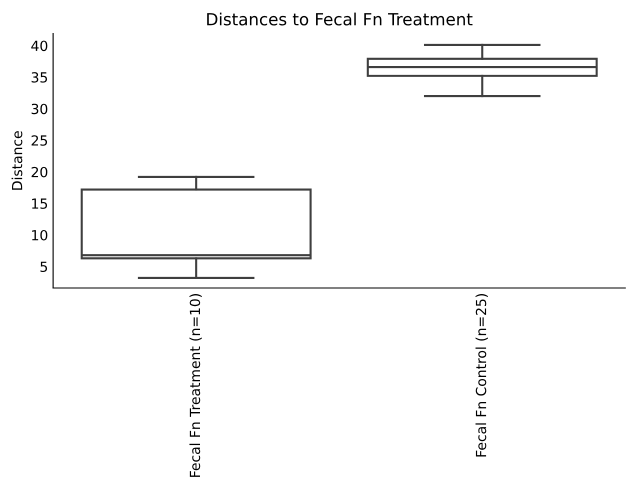  Describe the element at coordinates (44, 267) in the screenshot. I see `y-tick-label: 5` at that location.